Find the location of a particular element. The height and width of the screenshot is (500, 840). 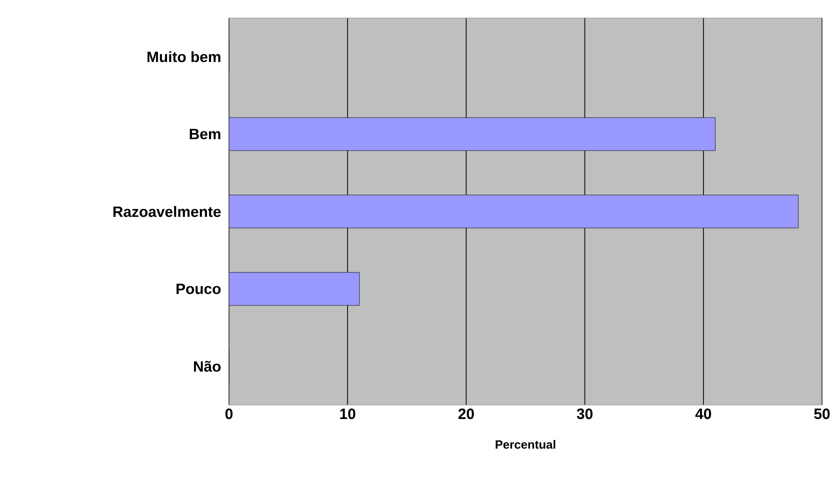

x-tick-label: 10 is located at coordinates (348, 414).